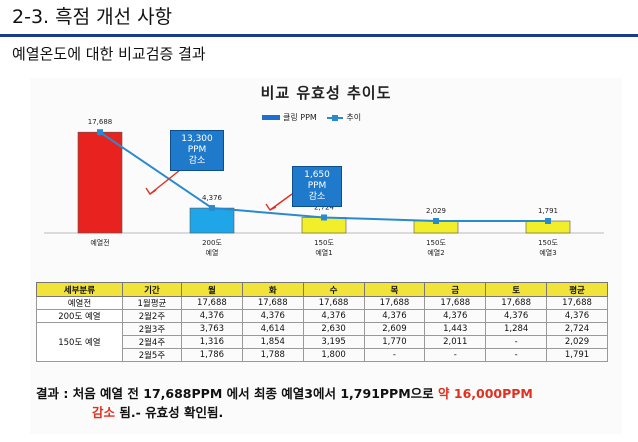 The image size is (638, 442). I want to click on table-cell: 2월2주, so click(151, 316).